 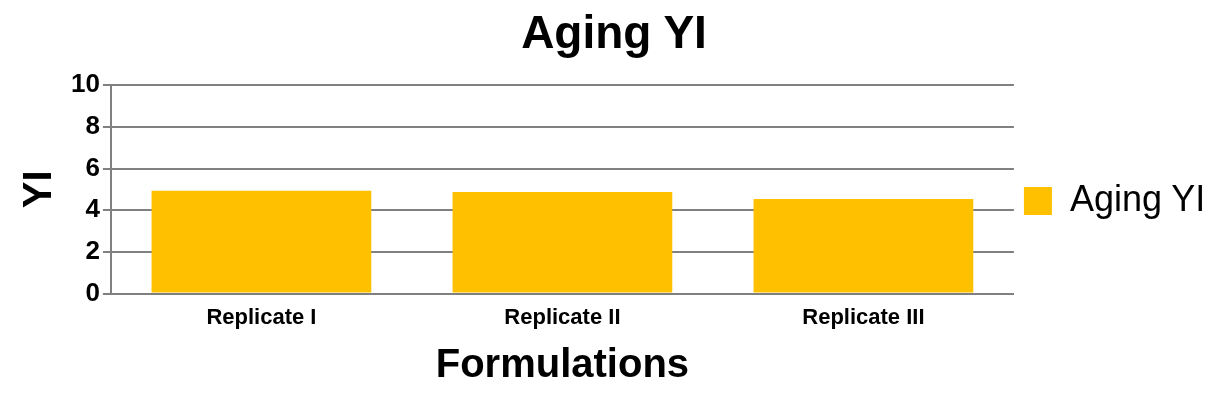 What do you see at coordinates (261, 316) in the screenshot?
I see `x-tick-label: Replicate I` at bounding box center [261, 316].